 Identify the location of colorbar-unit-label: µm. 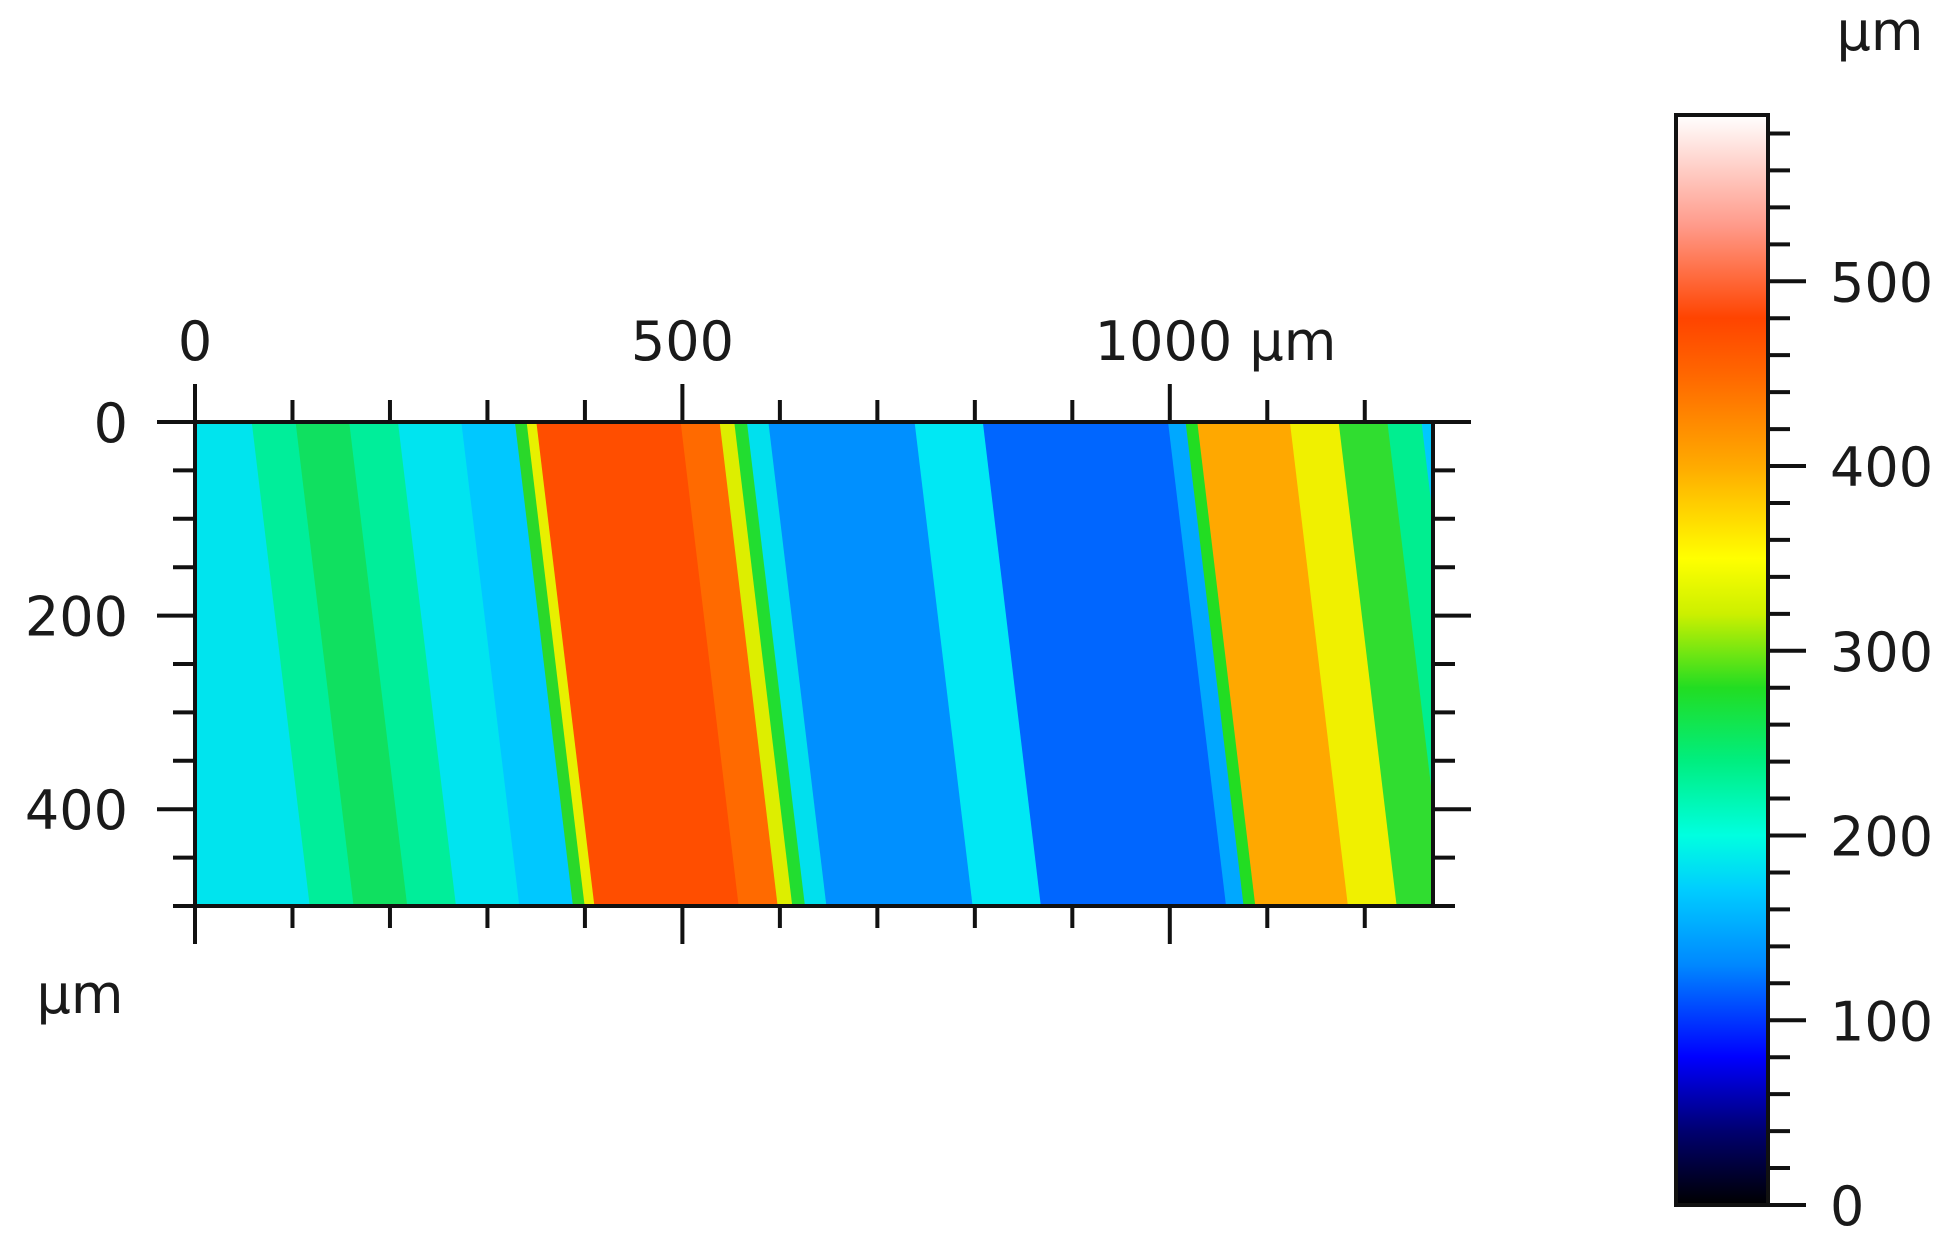
(1880, 31).